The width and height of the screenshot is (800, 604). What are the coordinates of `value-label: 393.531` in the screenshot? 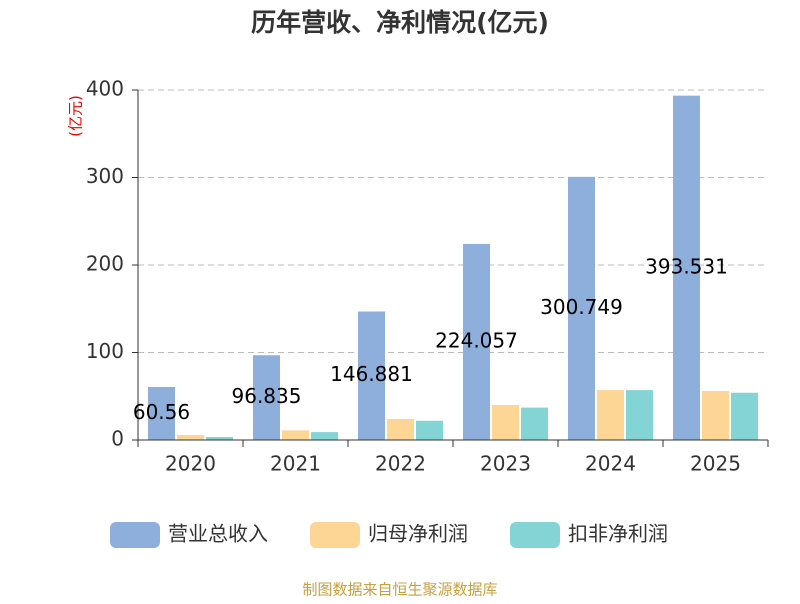 It's located at (686, 266).